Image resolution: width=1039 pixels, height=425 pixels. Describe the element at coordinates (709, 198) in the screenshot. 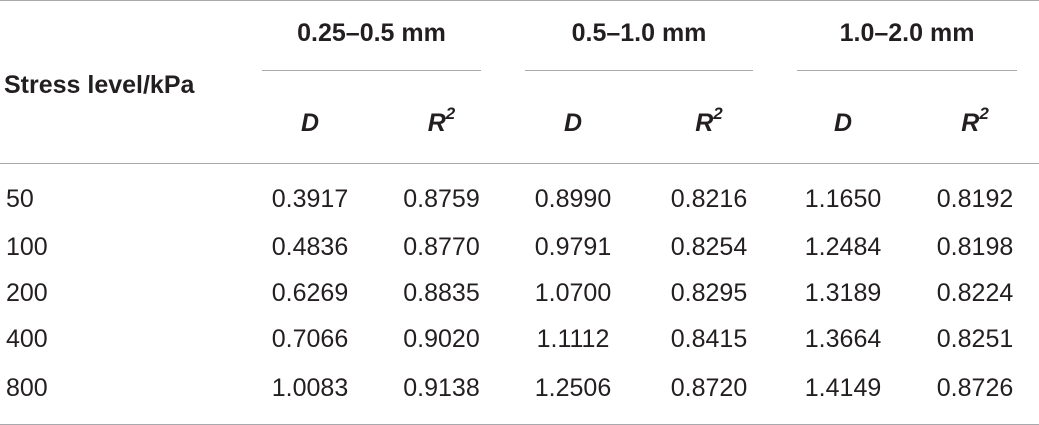

I see `table-cell: 0.8216` at that location.